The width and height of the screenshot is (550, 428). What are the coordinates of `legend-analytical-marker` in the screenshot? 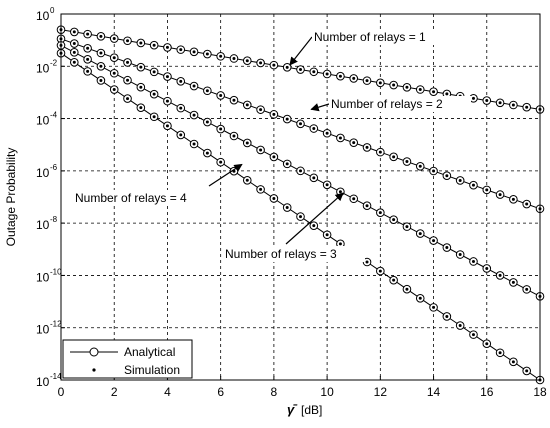 It's located at (94, 352).